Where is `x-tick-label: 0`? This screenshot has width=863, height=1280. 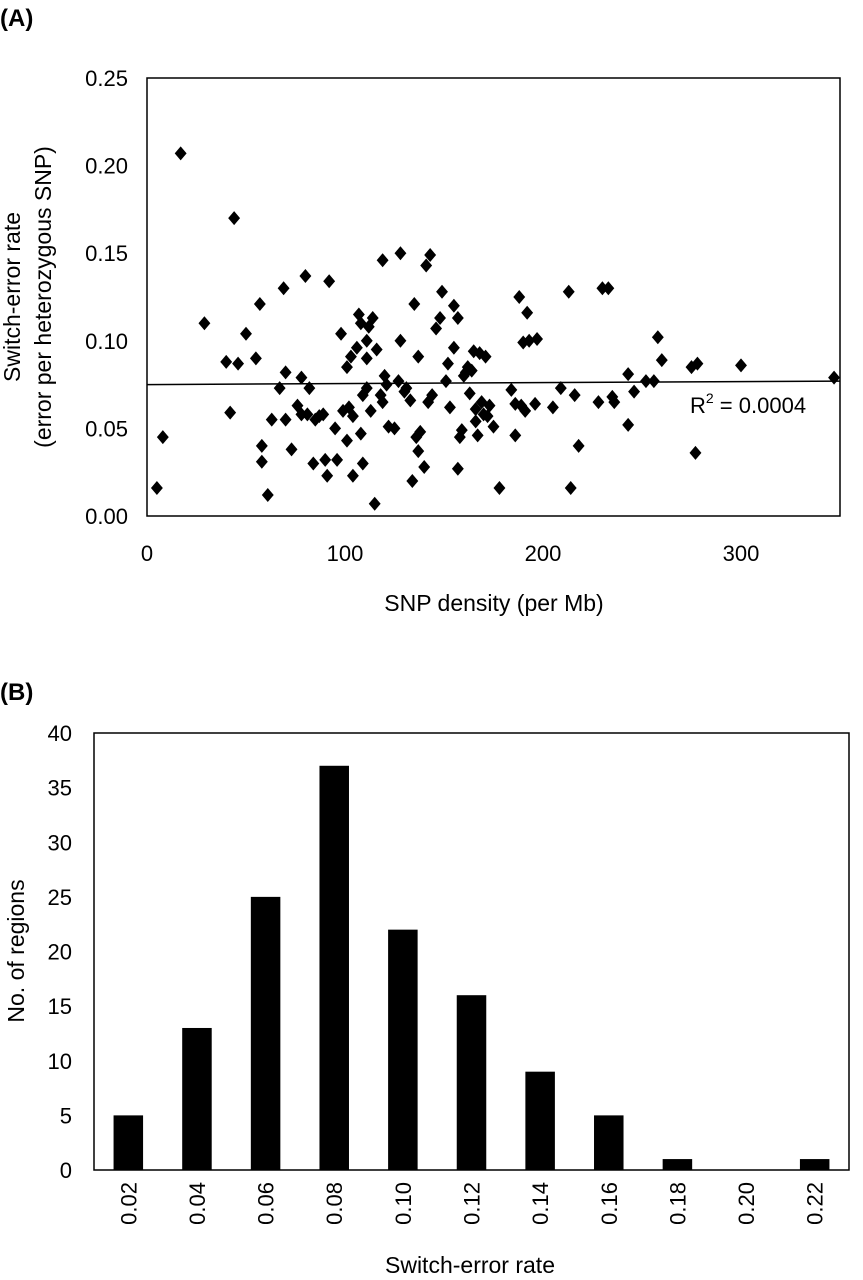
x-tick-label: 0 is located at coordinates (147, 553).